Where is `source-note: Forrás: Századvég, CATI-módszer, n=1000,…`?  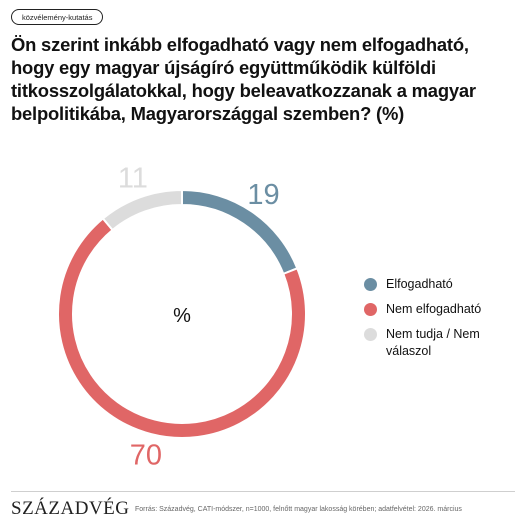
source-note: Forrás: Századvég, CATI-módszer, n=1000,… is located at coordinates (298, 509).